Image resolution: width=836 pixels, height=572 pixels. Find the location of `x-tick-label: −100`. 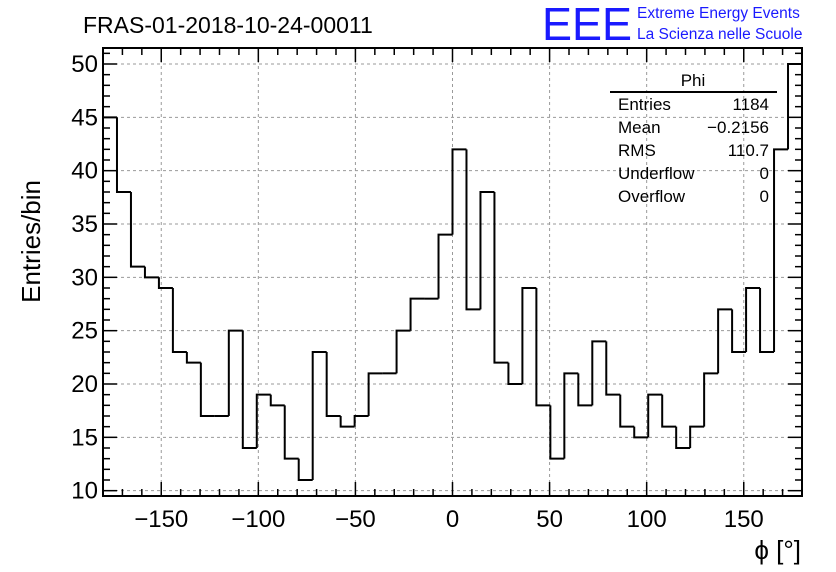

x-tick-label: −100 is located at coordinates (258, 519).